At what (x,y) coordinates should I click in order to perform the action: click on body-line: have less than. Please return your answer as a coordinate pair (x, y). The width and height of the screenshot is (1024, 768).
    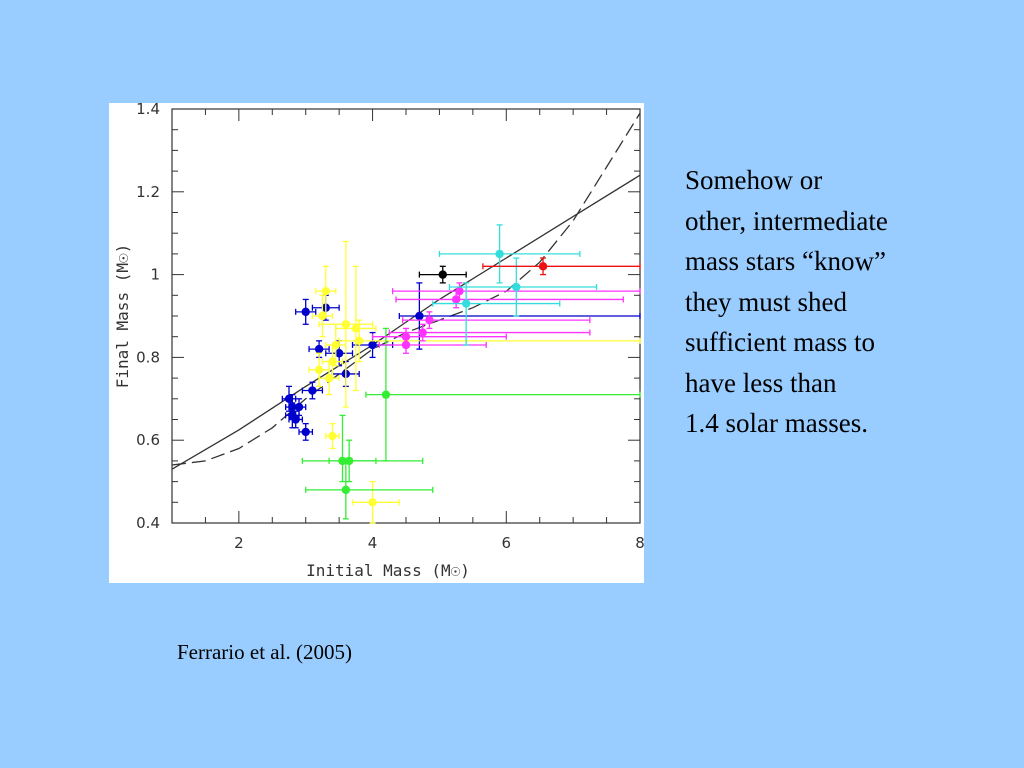
    Looking at the image, I should click on (761, 382).